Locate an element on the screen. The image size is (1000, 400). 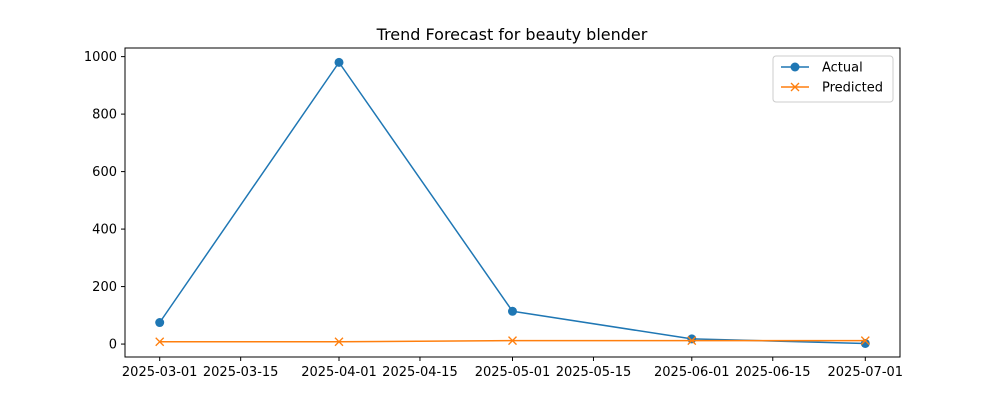
y-tick-label: 600 is located at coordinates (104, 172).